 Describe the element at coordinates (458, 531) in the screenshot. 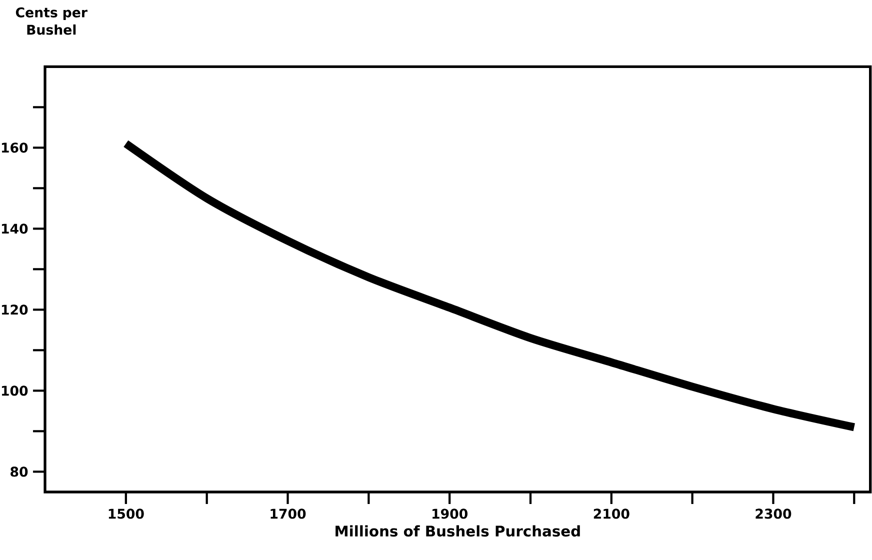

I see `x-axis-title: Millions of Bushels Purchased` at that location.